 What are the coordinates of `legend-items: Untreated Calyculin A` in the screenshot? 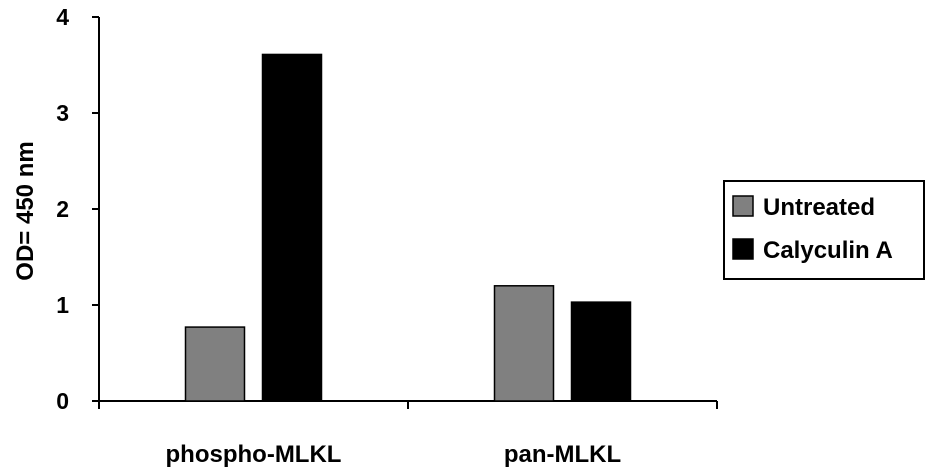 It's located at (812, 229).